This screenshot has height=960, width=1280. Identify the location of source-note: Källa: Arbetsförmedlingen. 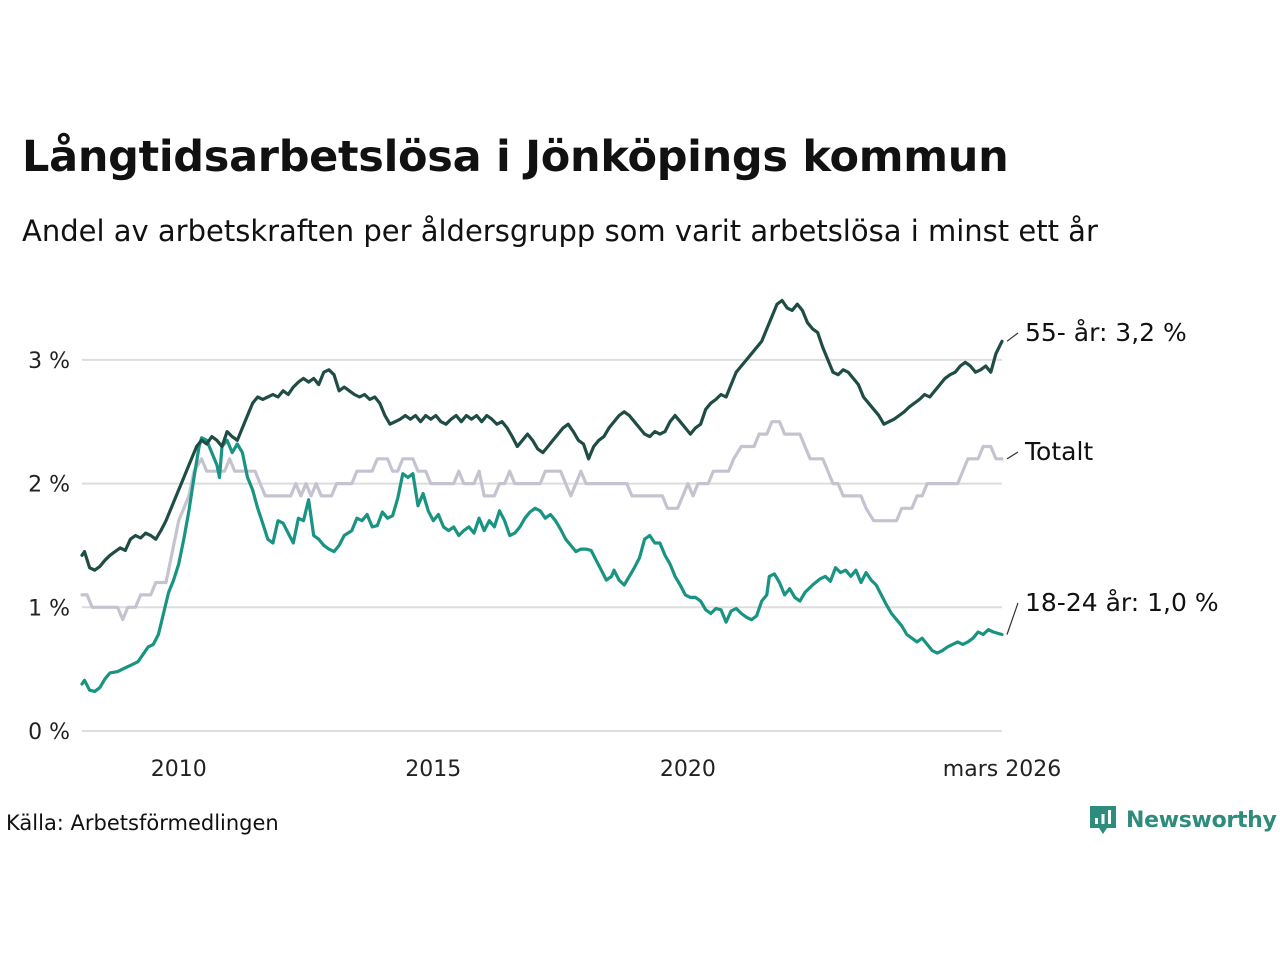
(142, 823).